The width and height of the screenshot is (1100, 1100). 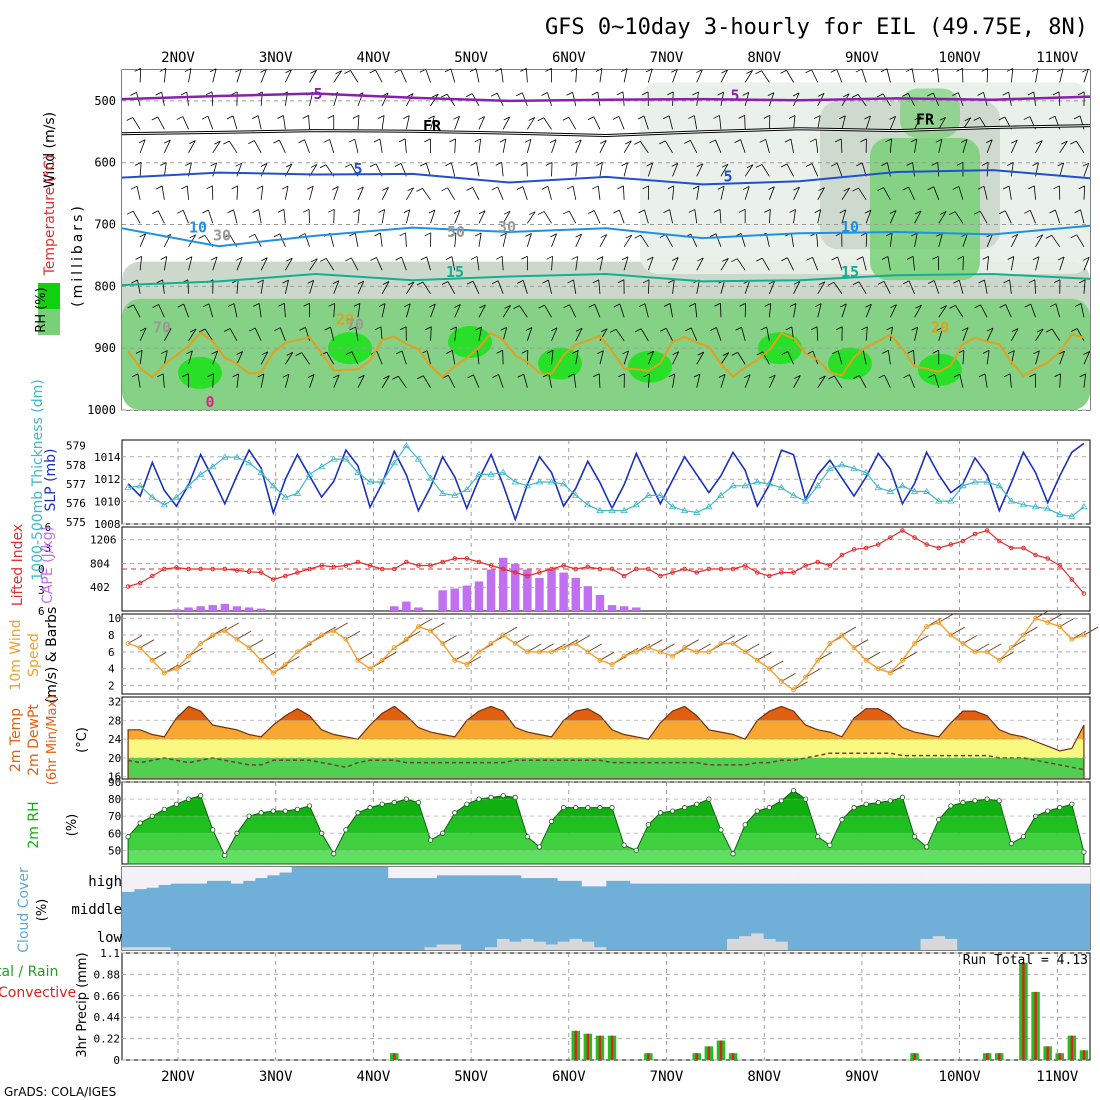 What do you see at coordinates (1047, 1053) in the screenshot?
I see `precip-convective-bar` at bounding box center [1047, 1053].